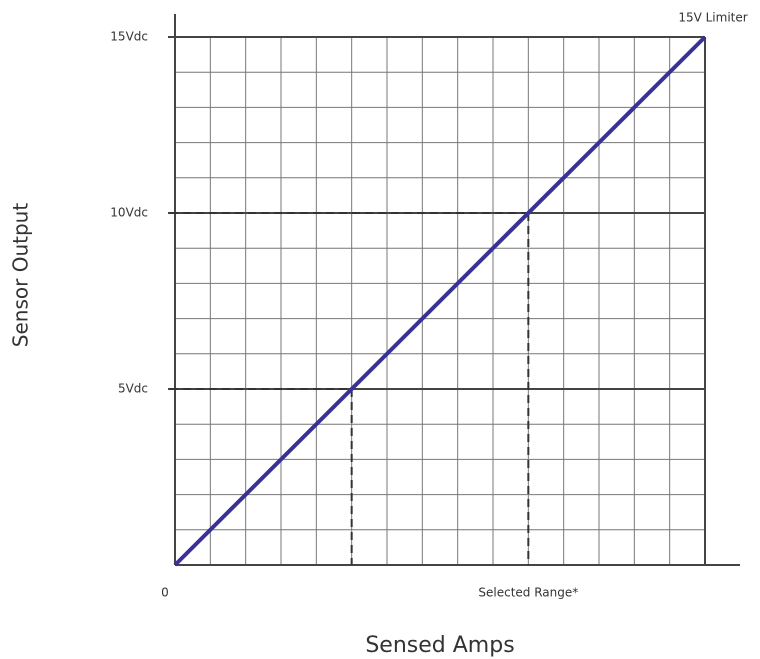  Describe the element at coordinates (712, 18) in the screenshot. I see `annotation: 15V Limiter` at that location.